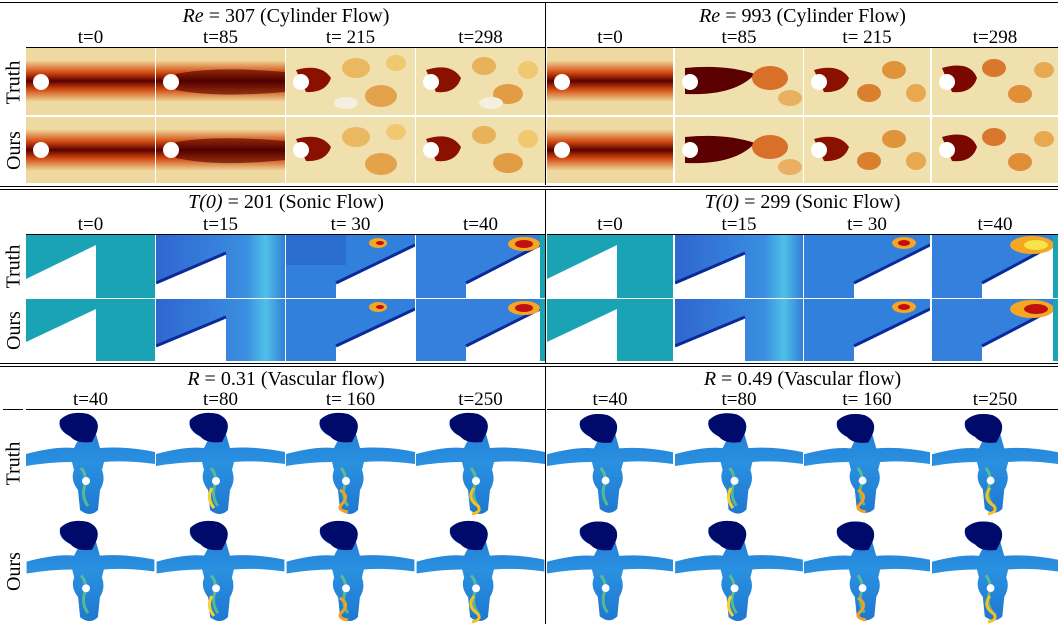  What do you see at coordinates (286, 379) in the screenshot?
I see `panel-title-vascular-1: R = 0.31 (Vascular flow)` at bounding box center [286, 379].